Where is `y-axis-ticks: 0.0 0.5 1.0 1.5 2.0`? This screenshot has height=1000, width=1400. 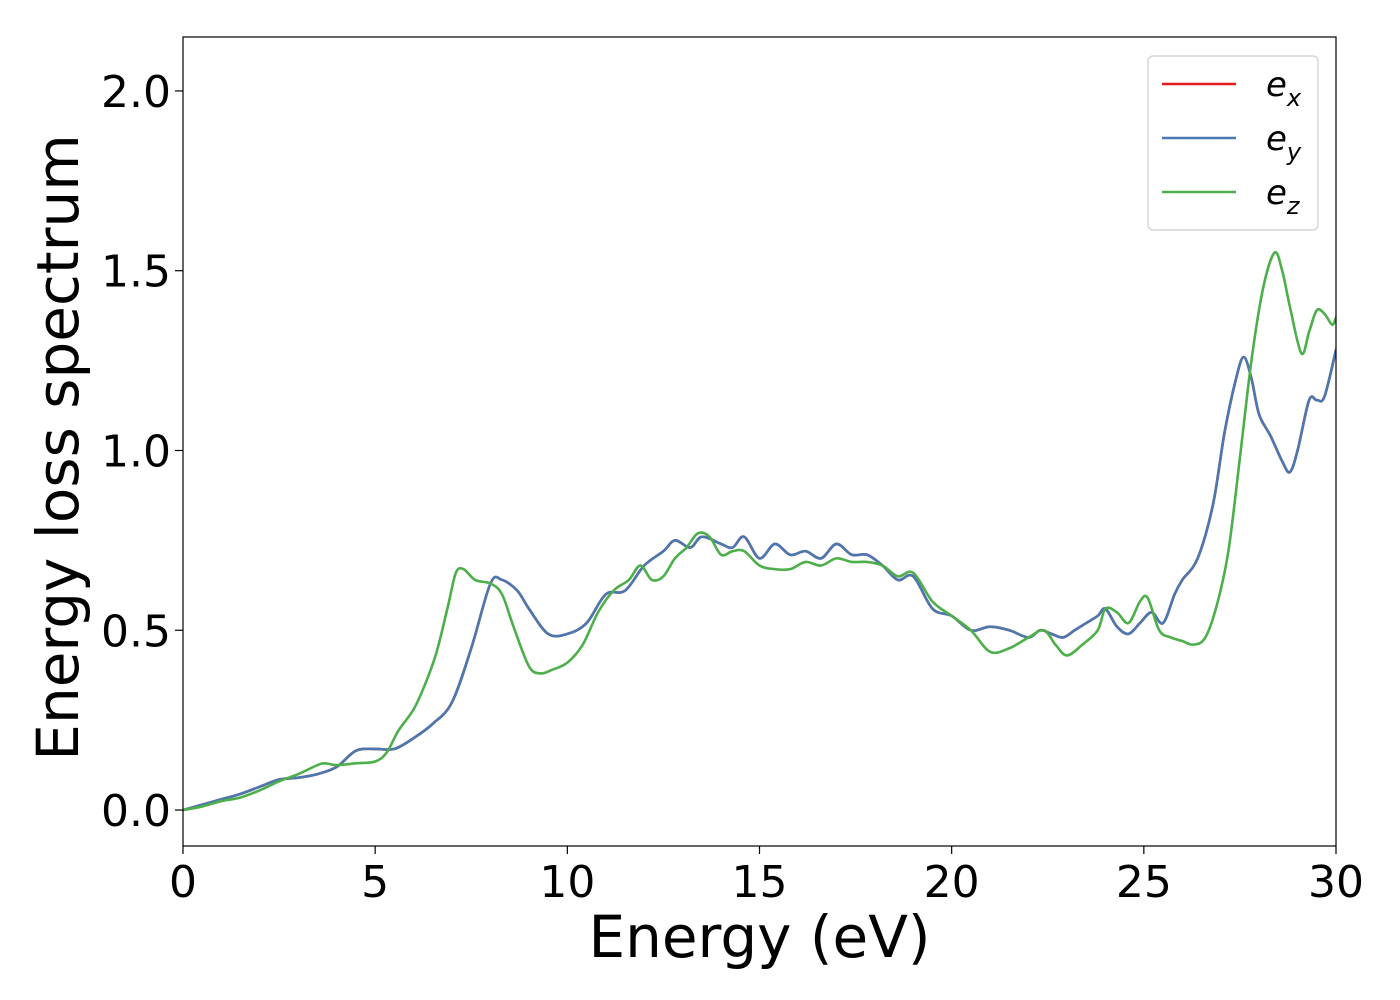 y-axis-ticks: 0.0 0.5 1.0 1.5 2.0 is located at coordinates (142, 452).